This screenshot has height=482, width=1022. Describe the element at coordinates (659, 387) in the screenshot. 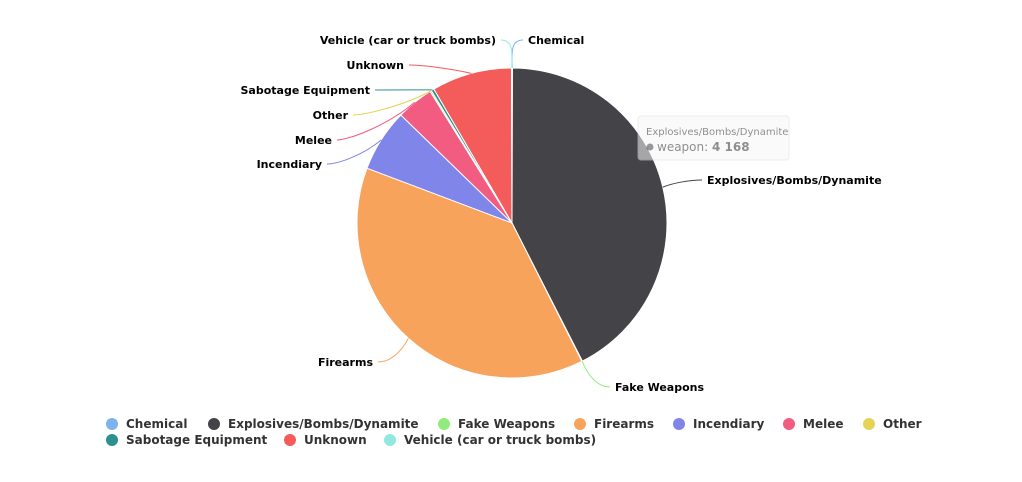

I see `data-label-fake-weapons: Fake Weapons` at that location.